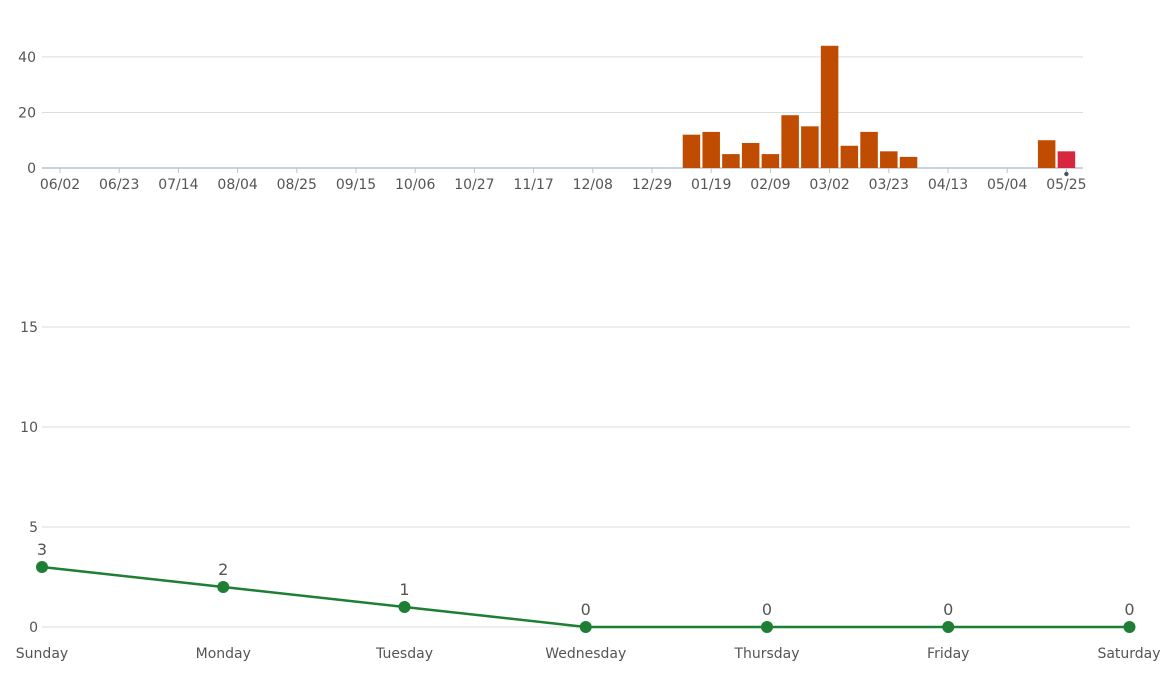 The width and height of the screenshot is (1165, 699). Describe the element at coordinates (533, 185) in the screenshot. I see `x-tick-label: 11/17` at that location.